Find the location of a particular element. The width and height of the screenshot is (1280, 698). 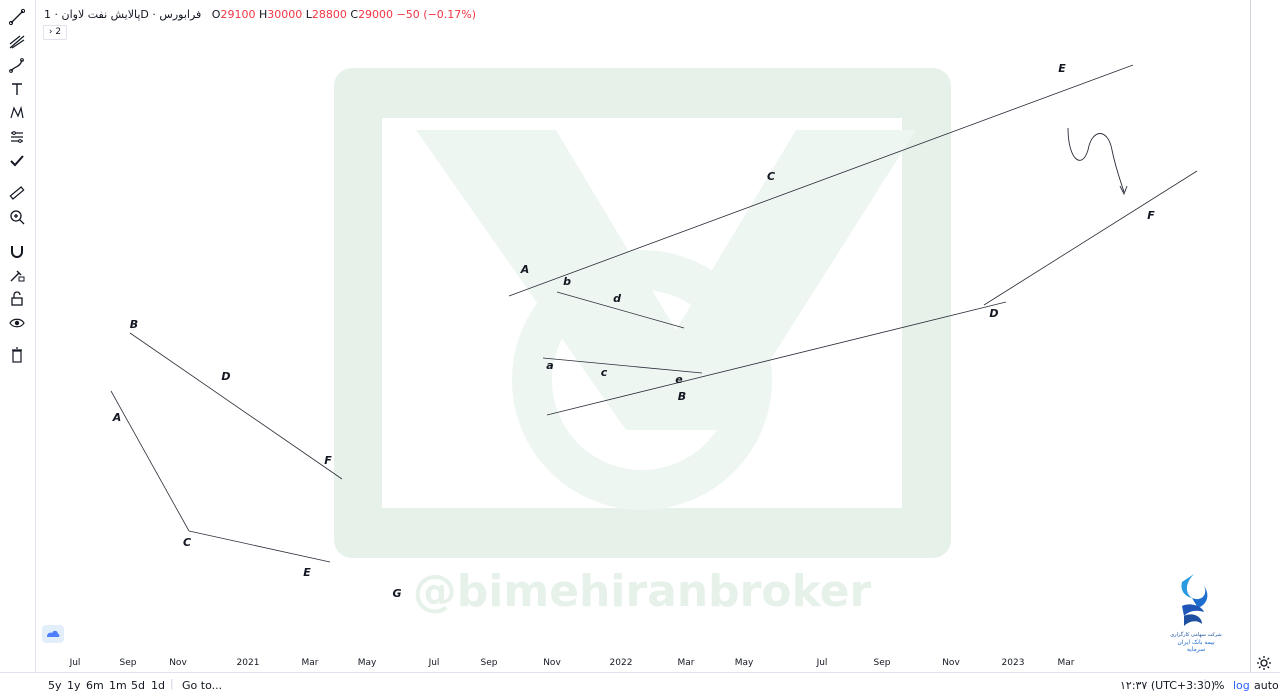

range-1y: 1y is located at coordinates (74, 685).